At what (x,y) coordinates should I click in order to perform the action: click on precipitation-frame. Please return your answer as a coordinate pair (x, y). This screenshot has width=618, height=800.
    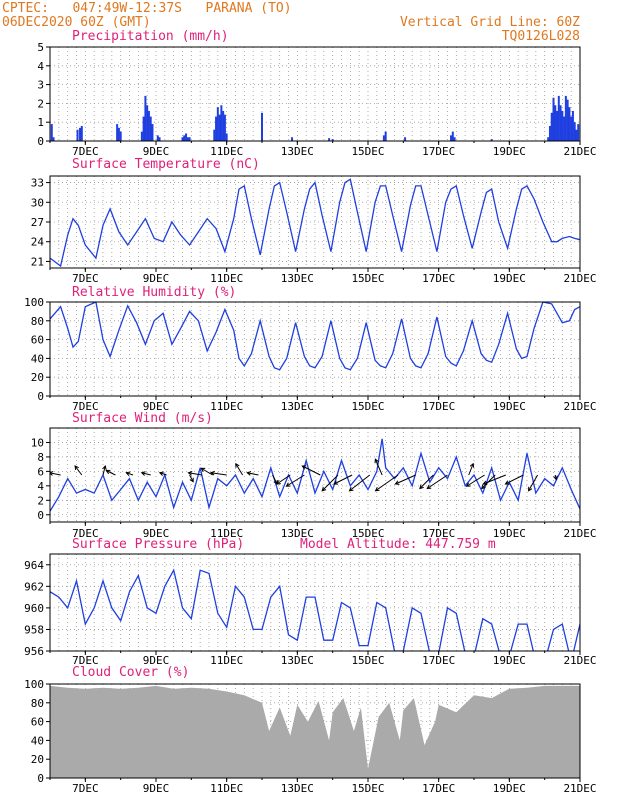
    Looking at the image, I should click on (315, 94).